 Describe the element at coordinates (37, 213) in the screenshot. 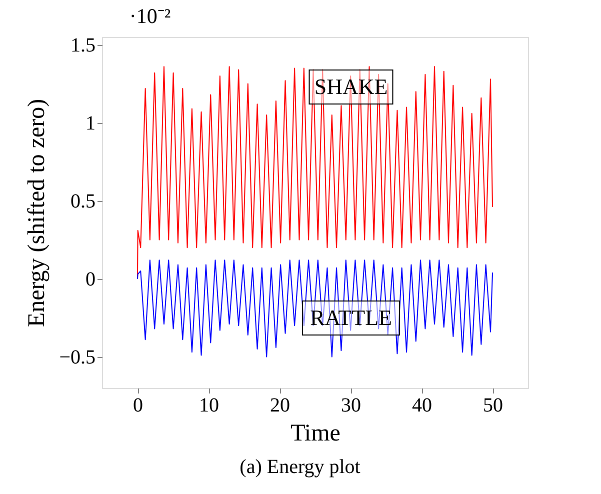

I see `y-axis-title: Energy (shifted to zero)` at that location.